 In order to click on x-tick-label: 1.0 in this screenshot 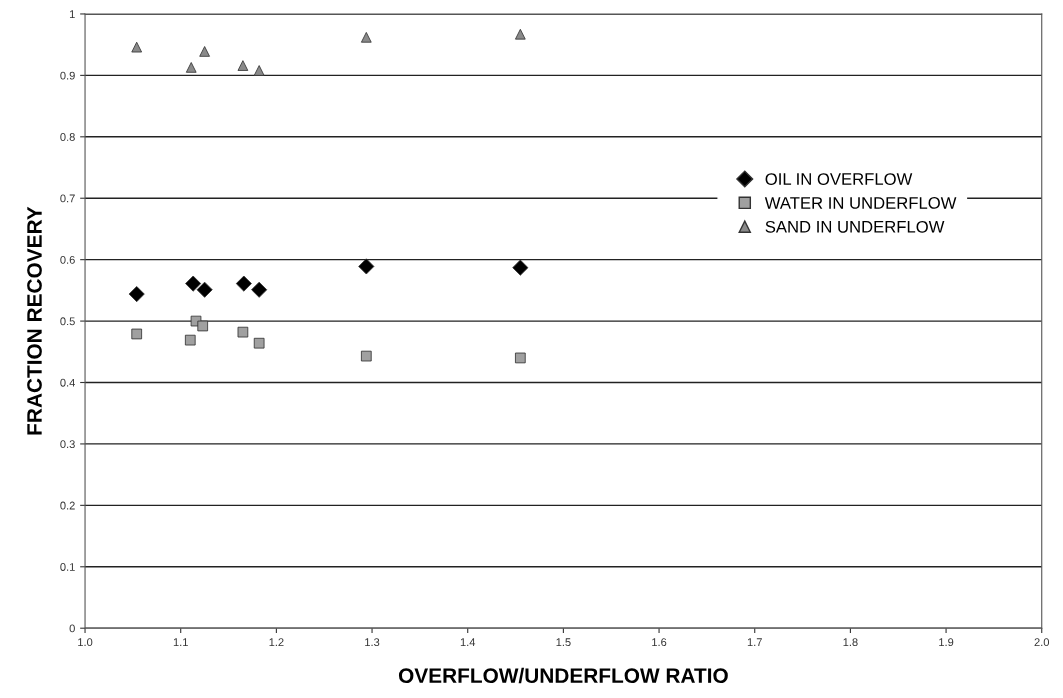, I will do `click(85, 642)`.